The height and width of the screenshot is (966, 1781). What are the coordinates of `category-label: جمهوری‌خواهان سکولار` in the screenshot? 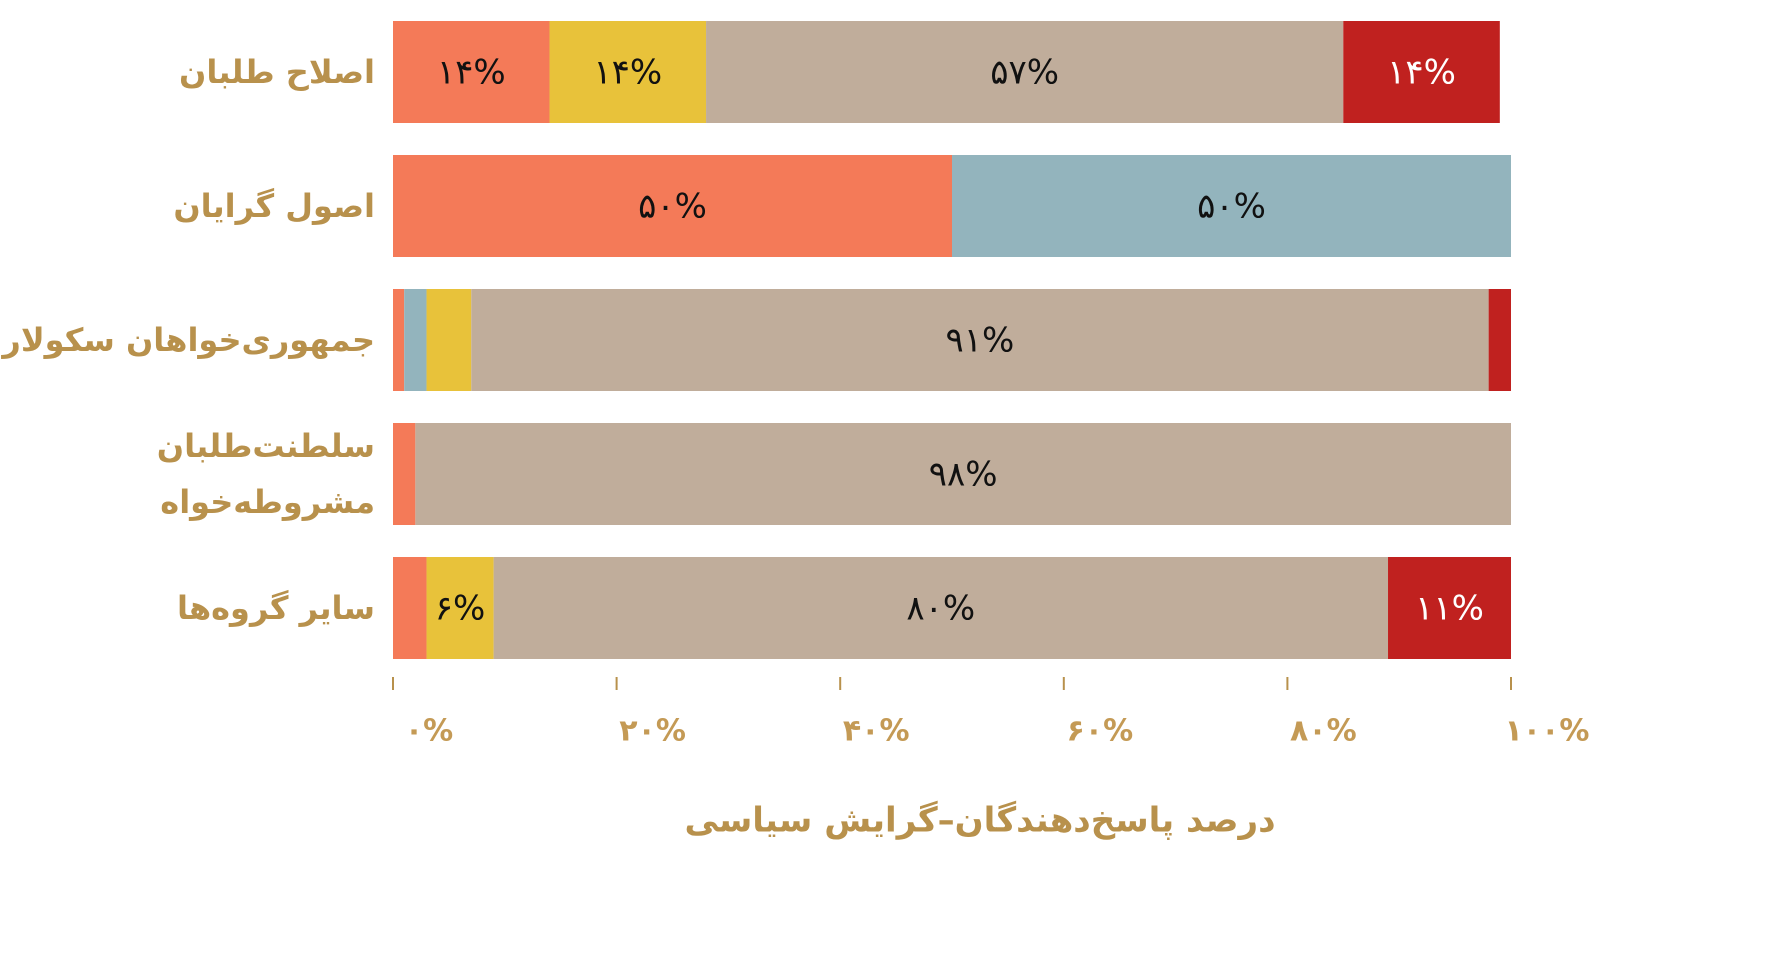 It's located at (188, 340).